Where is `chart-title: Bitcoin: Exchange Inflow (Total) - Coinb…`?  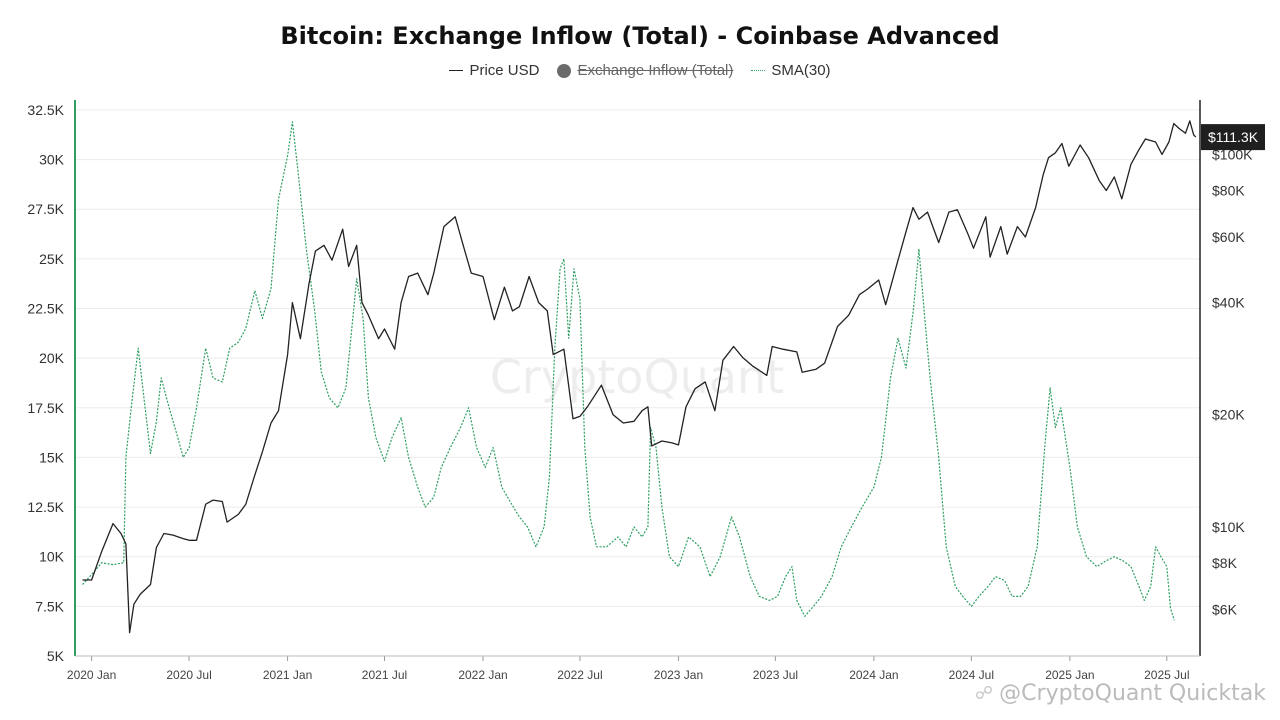
chart-title: Bitcoin: Exchange Inflow (Total) - Coinb… is located at coordinates (640, 36).